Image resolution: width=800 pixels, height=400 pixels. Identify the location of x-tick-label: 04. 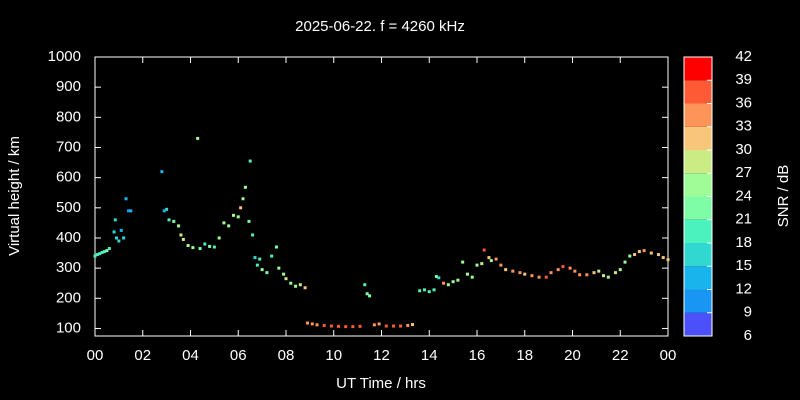
(190, 355).